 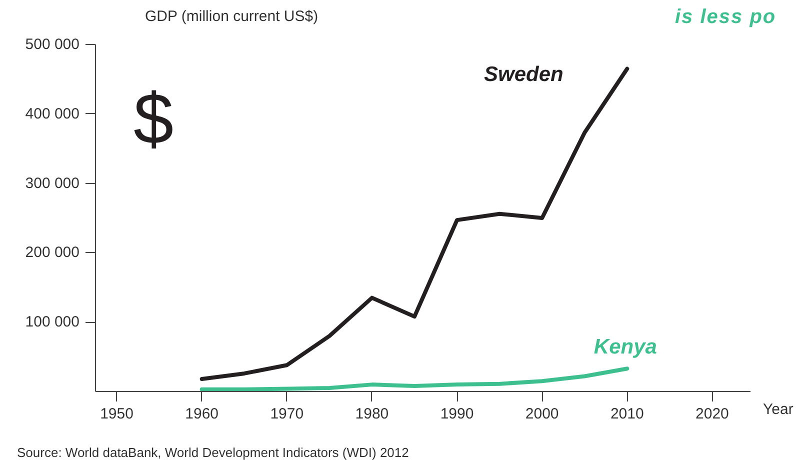 I want to click on x-axis-title: Year, so click(x=778, y=409).